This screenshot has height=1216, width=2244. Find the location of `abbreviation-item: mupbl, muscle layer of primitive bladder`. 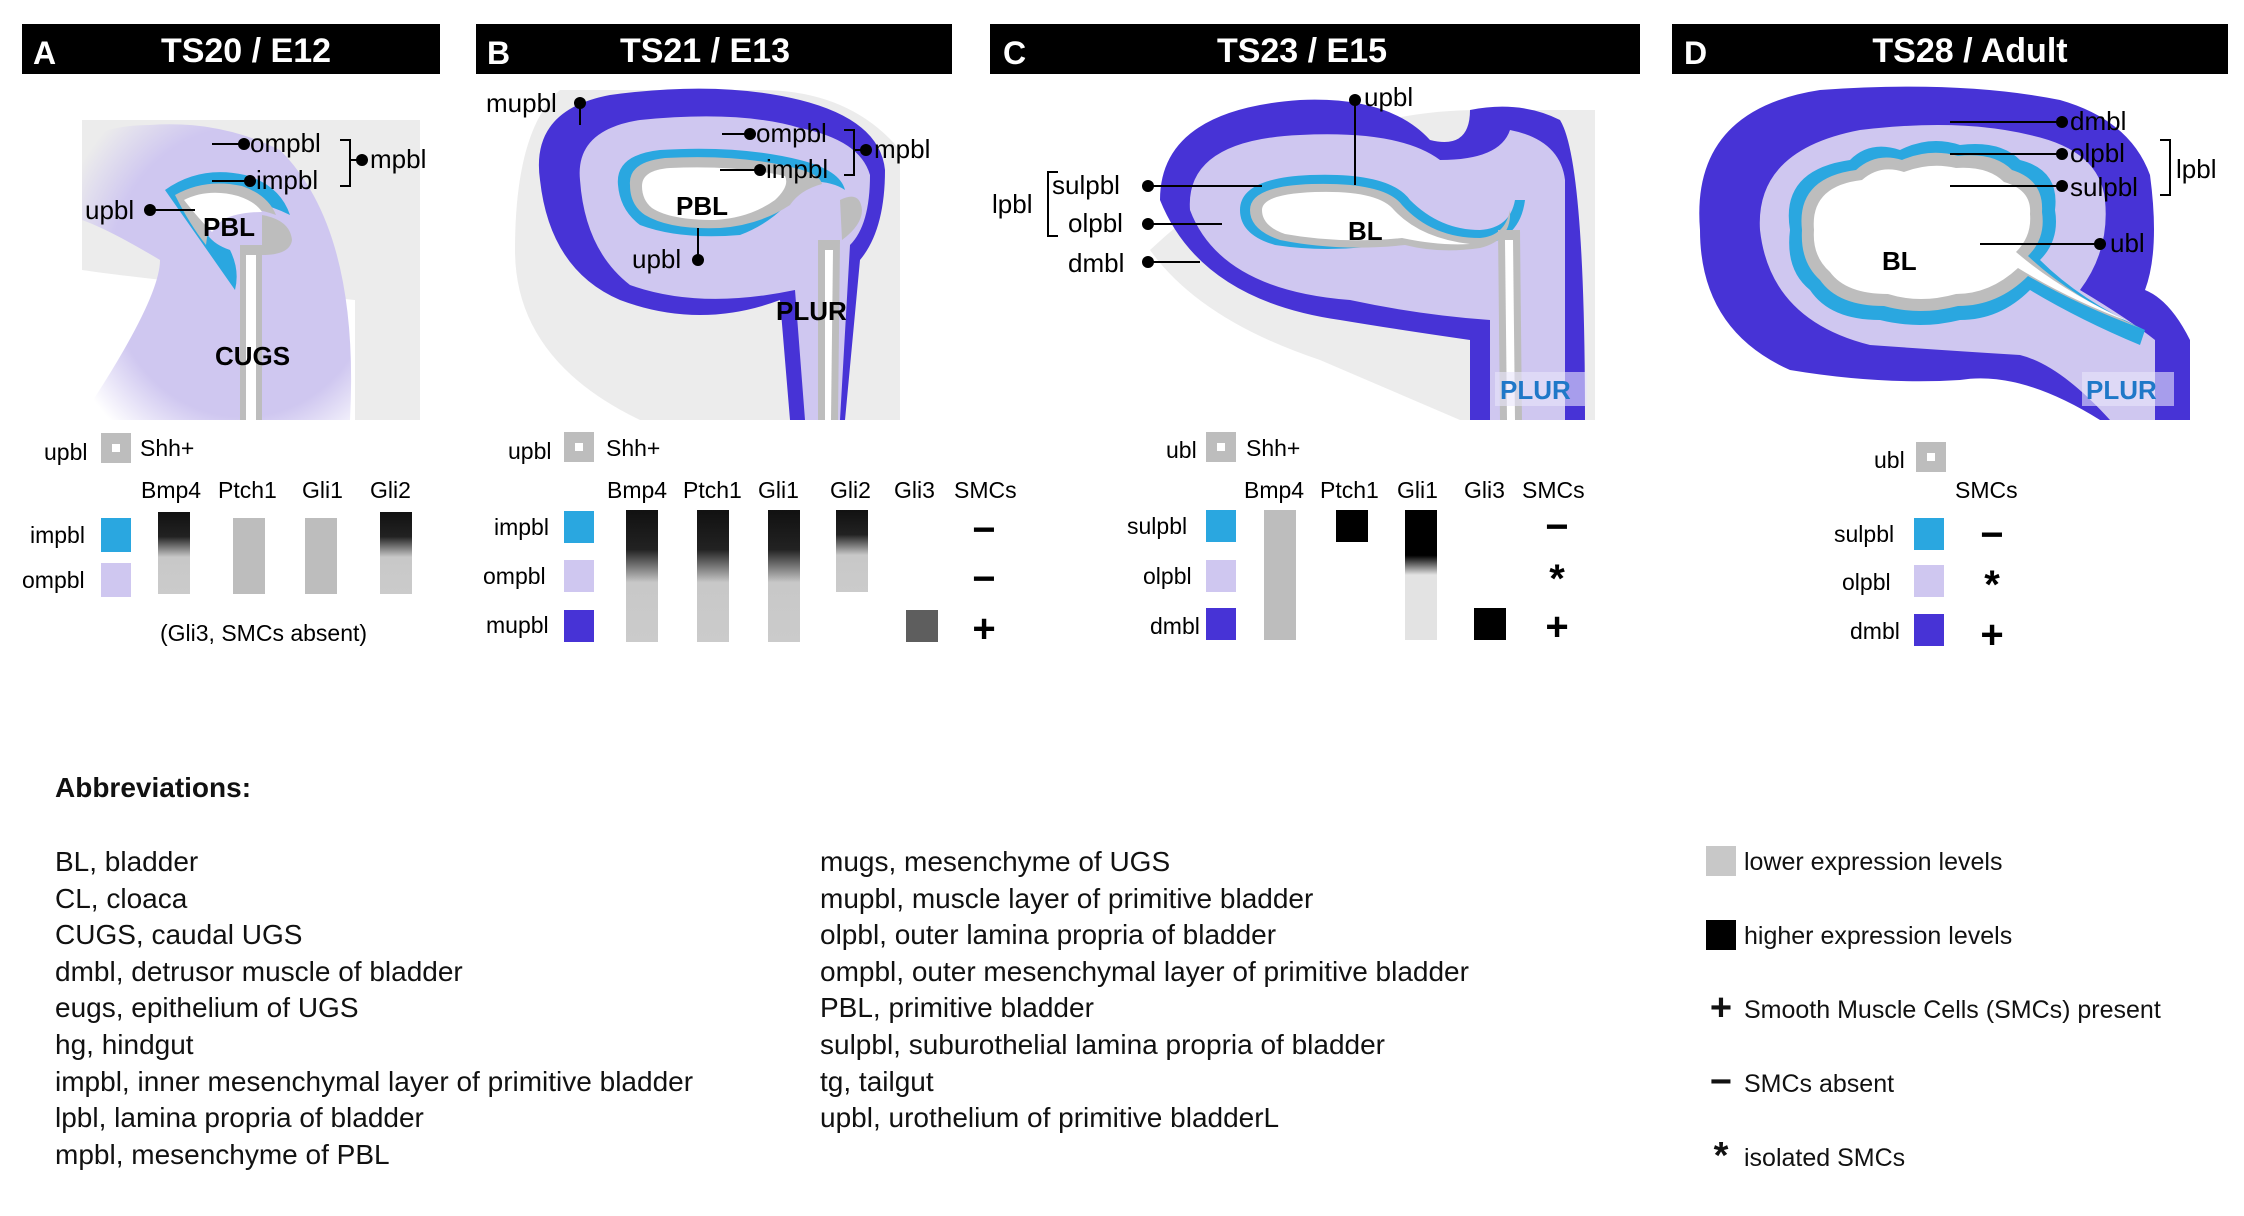

abbreviation-item: mupbl, muscle layer of primitive bladder is located at coordinates (1067, 898).